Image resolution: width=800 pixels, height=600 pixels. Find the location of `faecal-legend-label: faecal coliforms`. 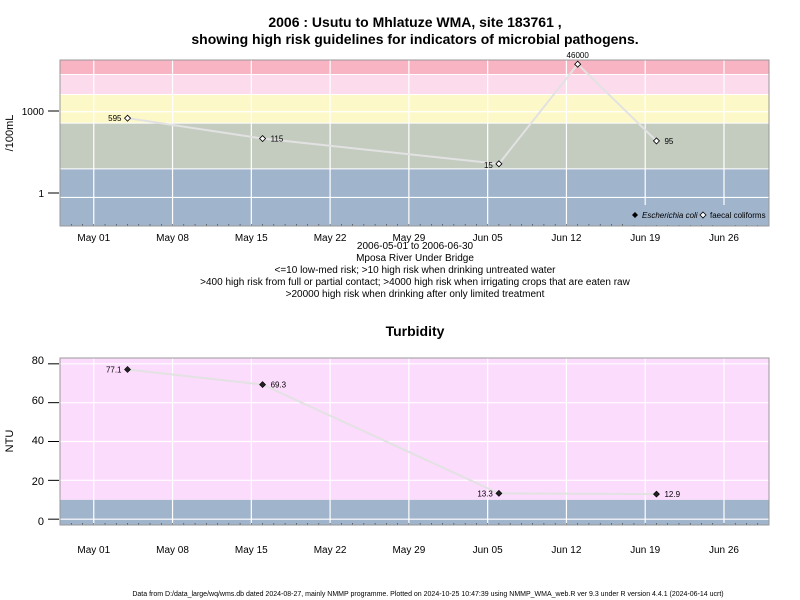

faecal-legend-label: faecal coliforms is located at coordinates (738, 215).